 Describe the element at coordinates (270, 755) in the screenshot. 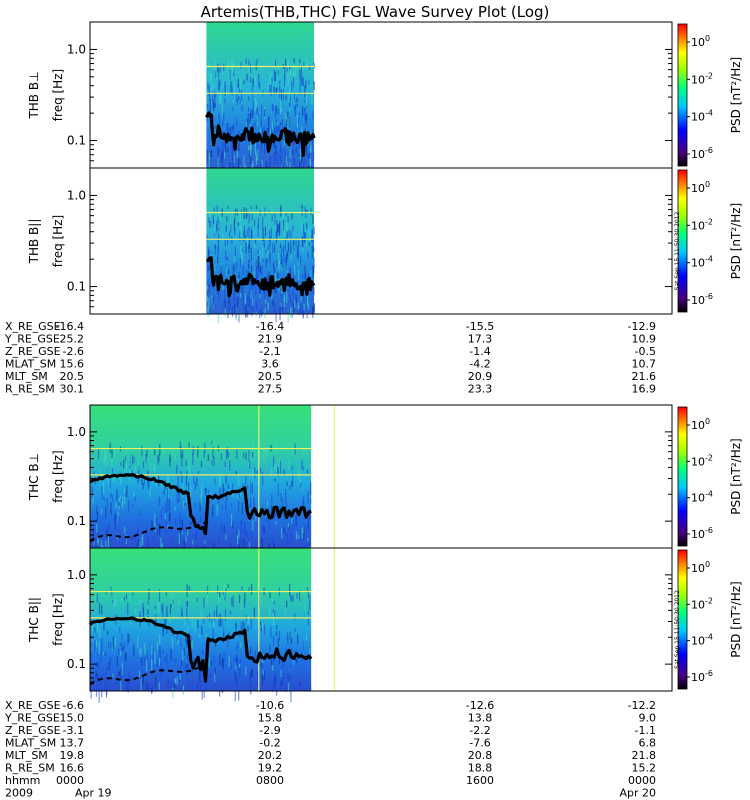

I see `ephemeris-value: 20.2` at that location.